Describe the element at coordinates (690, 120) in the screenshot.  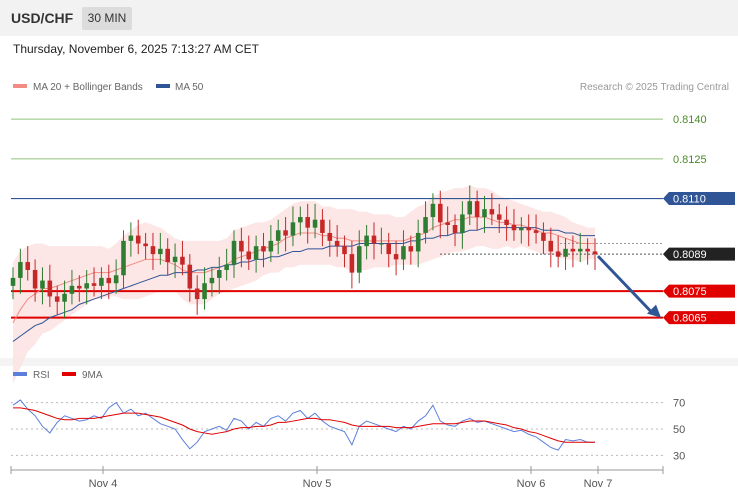
I see `level-label-0.8140: 0.8140` at that location.